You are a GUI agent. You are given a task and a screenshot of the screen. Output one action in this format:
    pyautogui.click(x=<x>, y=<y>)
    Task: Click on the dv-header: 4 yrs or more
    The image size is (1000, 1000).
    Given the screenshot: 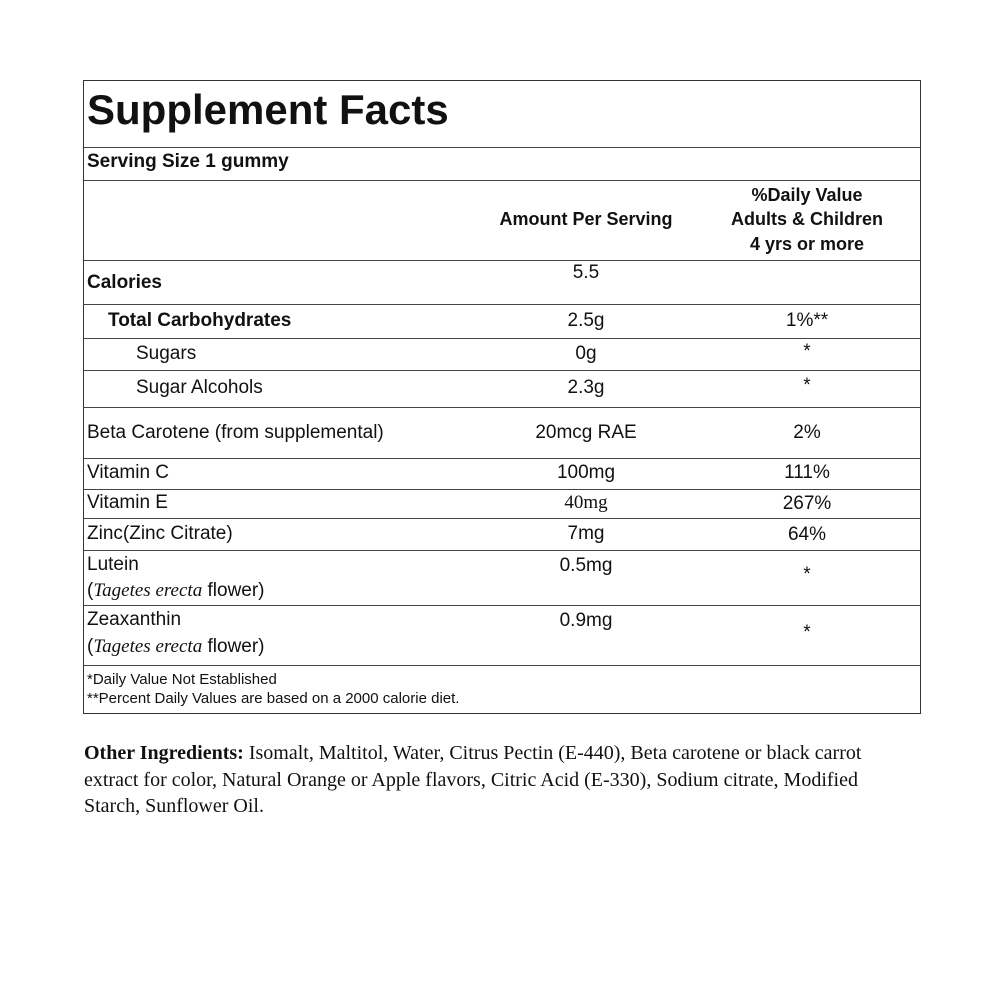 What is the action you would take?
    pyautogui.click(x=807, y=244)
    